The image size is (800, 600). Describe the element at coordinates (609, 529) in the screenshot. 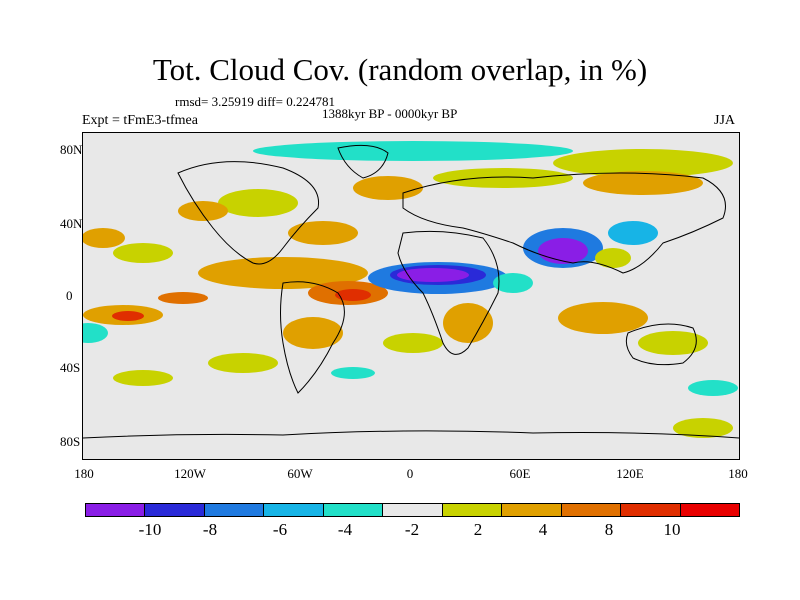

I see `colorbar-label: 8` at that location.